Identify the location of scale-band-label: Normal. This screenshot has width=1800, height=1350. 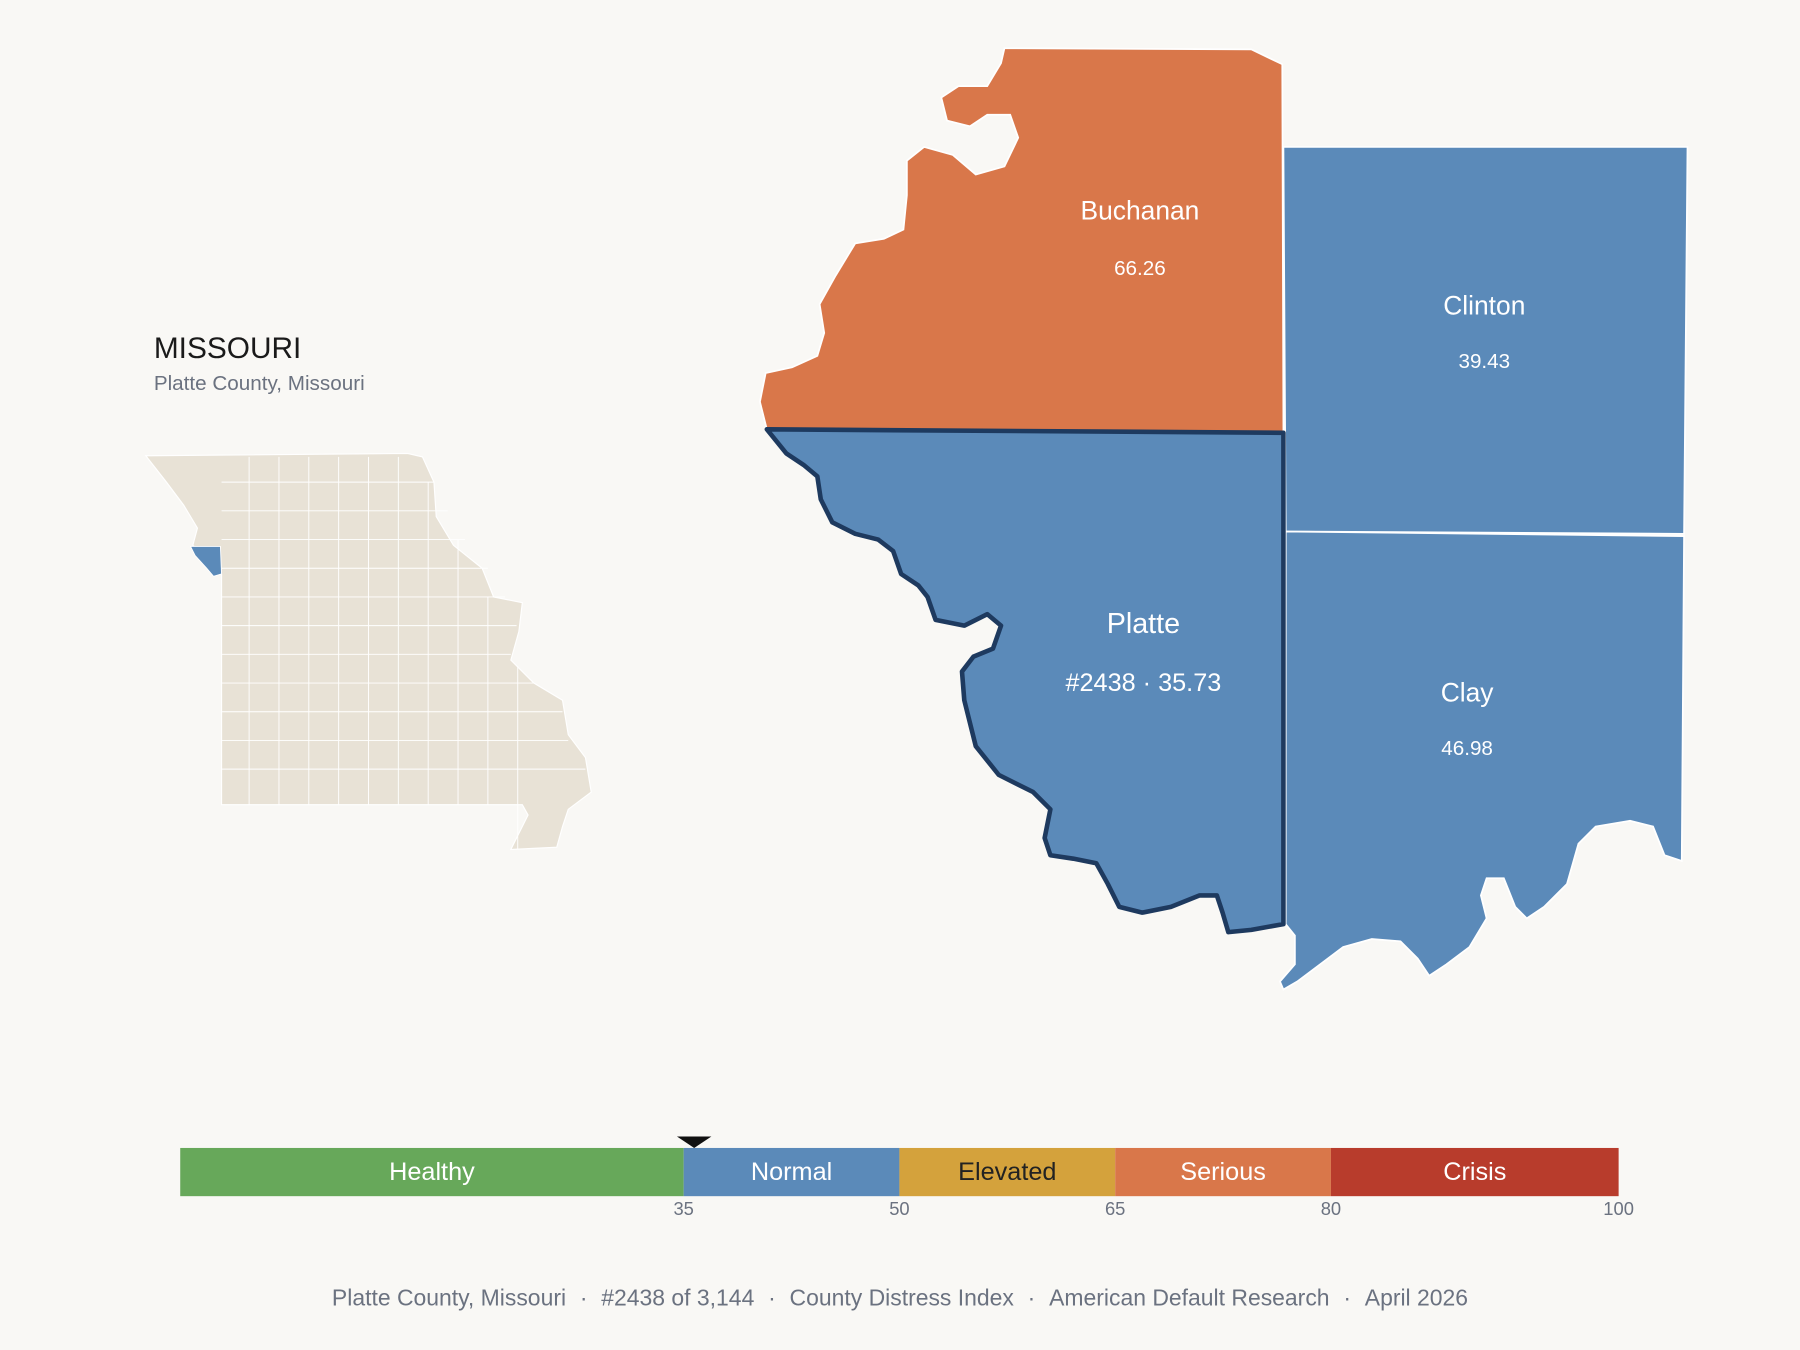
(791, 1172).